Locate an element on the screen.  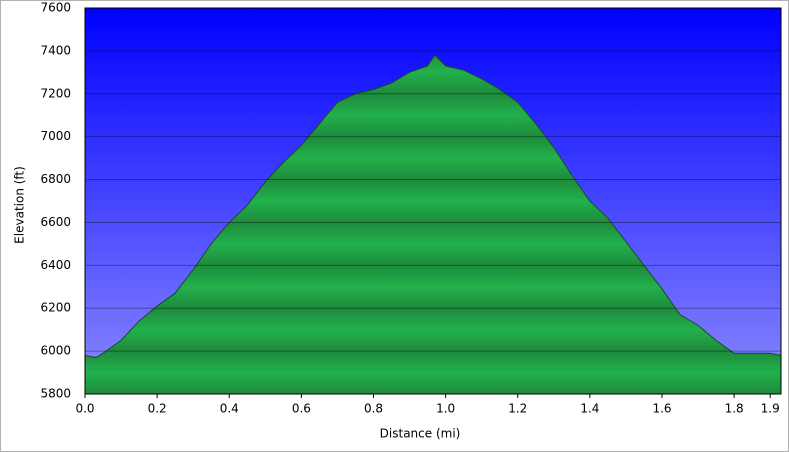
y-tick-label: 7600 is located at coordinates (55, 8).